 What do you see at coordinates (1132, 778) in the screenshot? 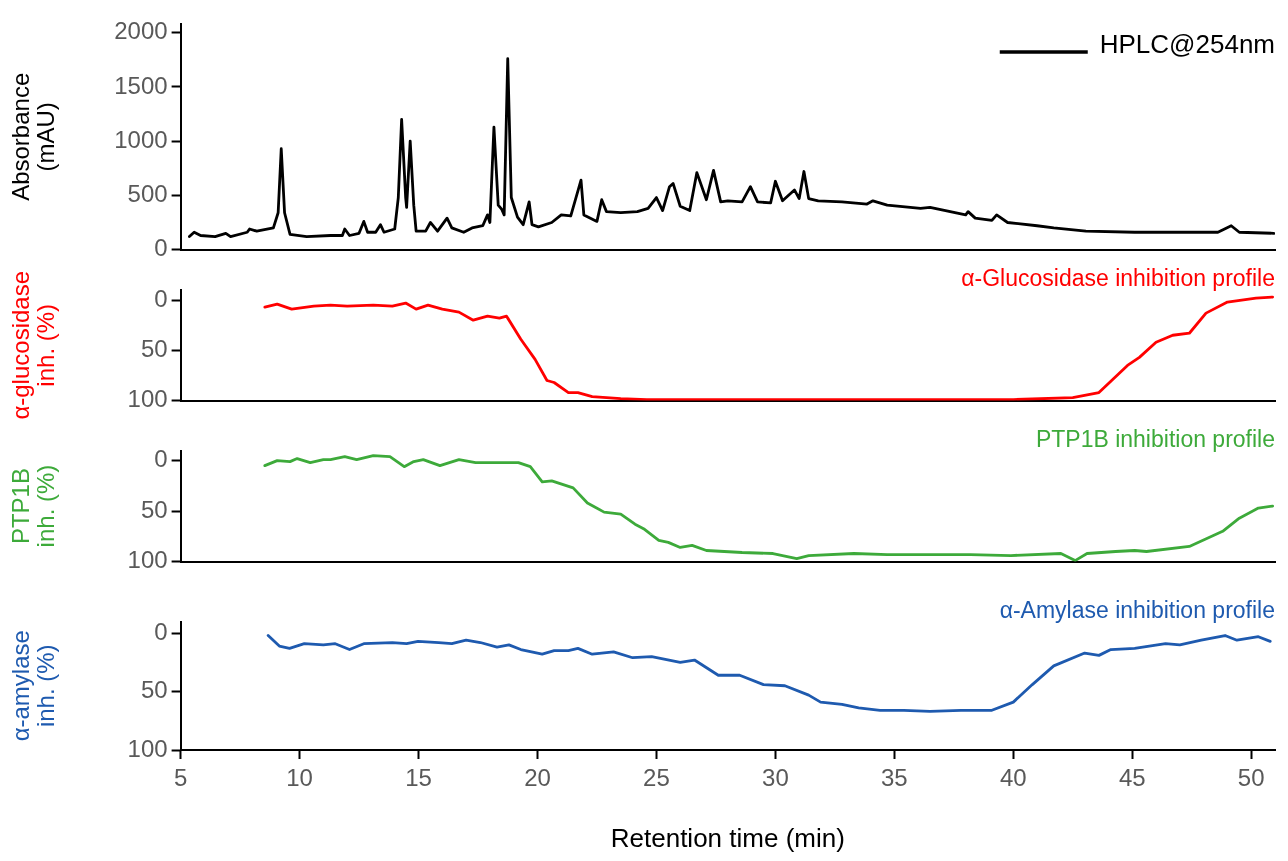
I see `x-tick-label: 45` at bounding box center [1132, 778].